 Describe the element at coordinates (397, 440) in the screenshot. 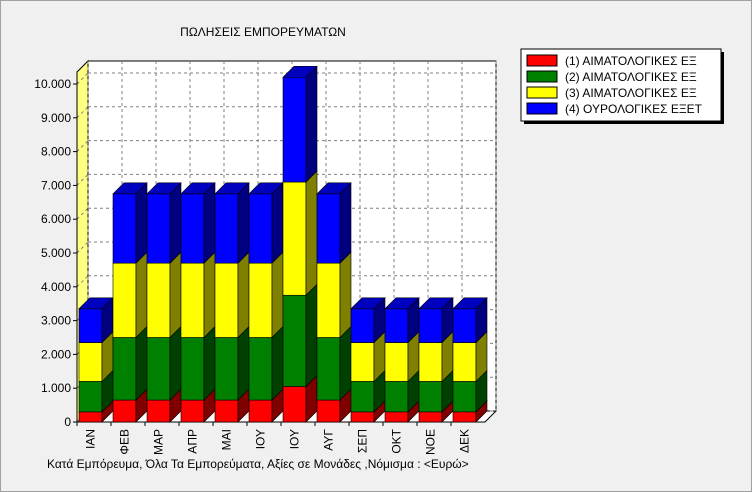

I see `x-tick-label: ΟΚΤ` at that location.